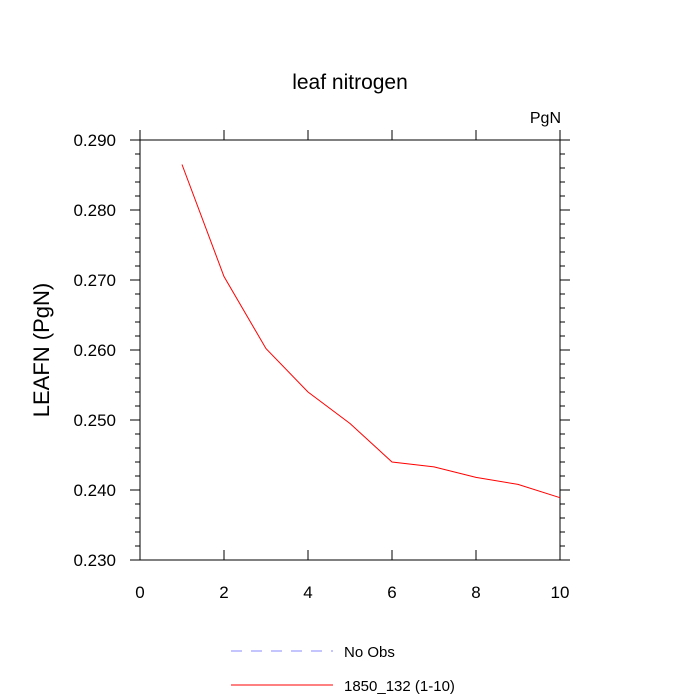  I want to click on x-tick-label: 4, so click(307, 592).